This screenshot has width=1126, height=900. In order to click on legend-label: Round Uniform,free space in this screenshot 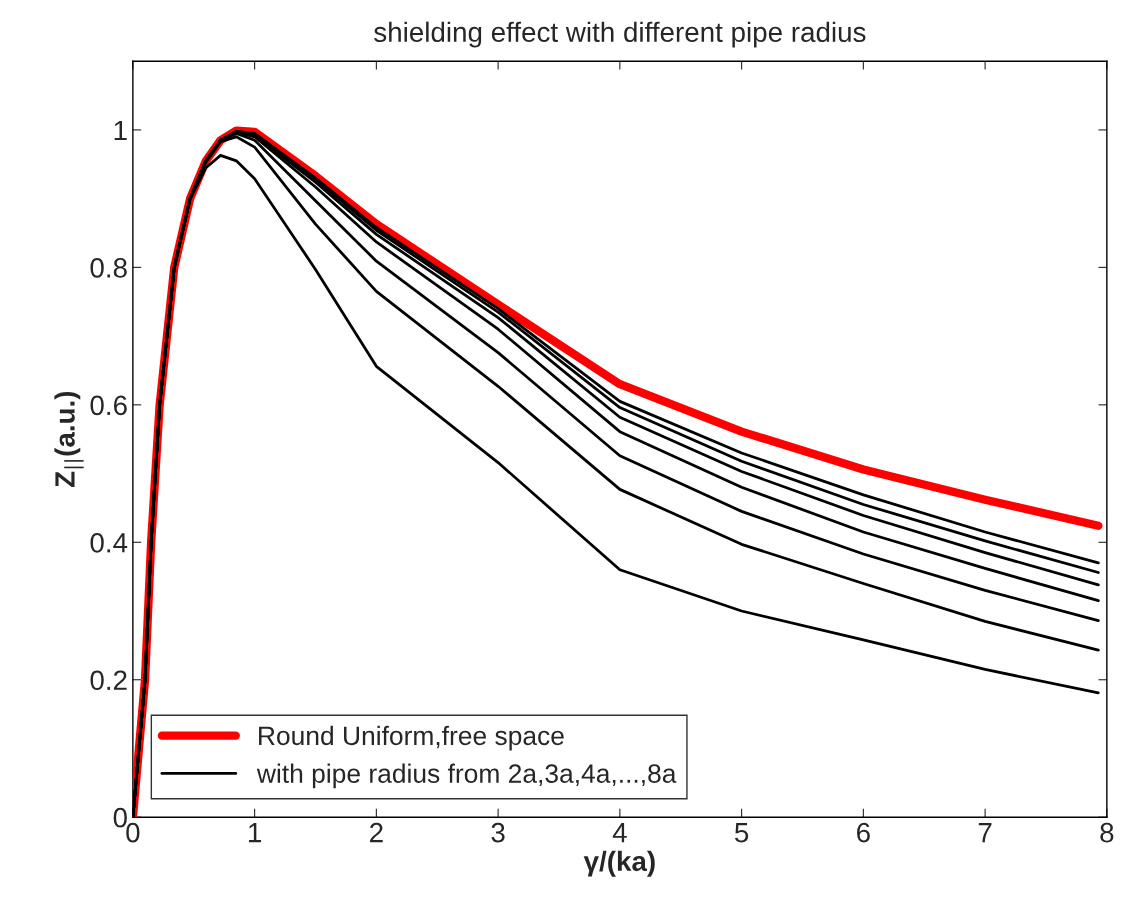, I will do `click(411, 738)`.